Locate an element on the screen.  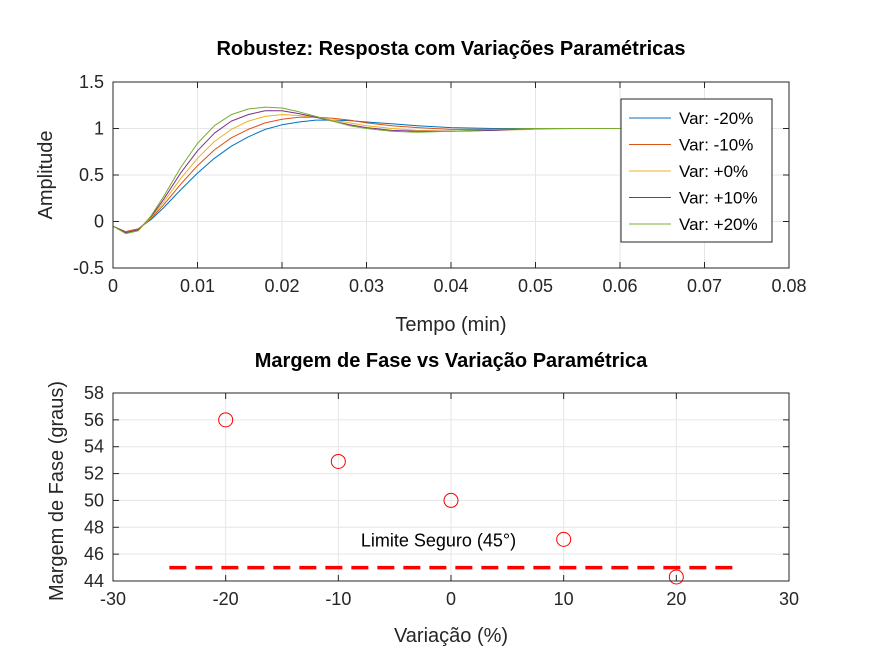
x-tick-labels: -30 -20 -10 0 10 20 30 is located at coordinates (449, 599).